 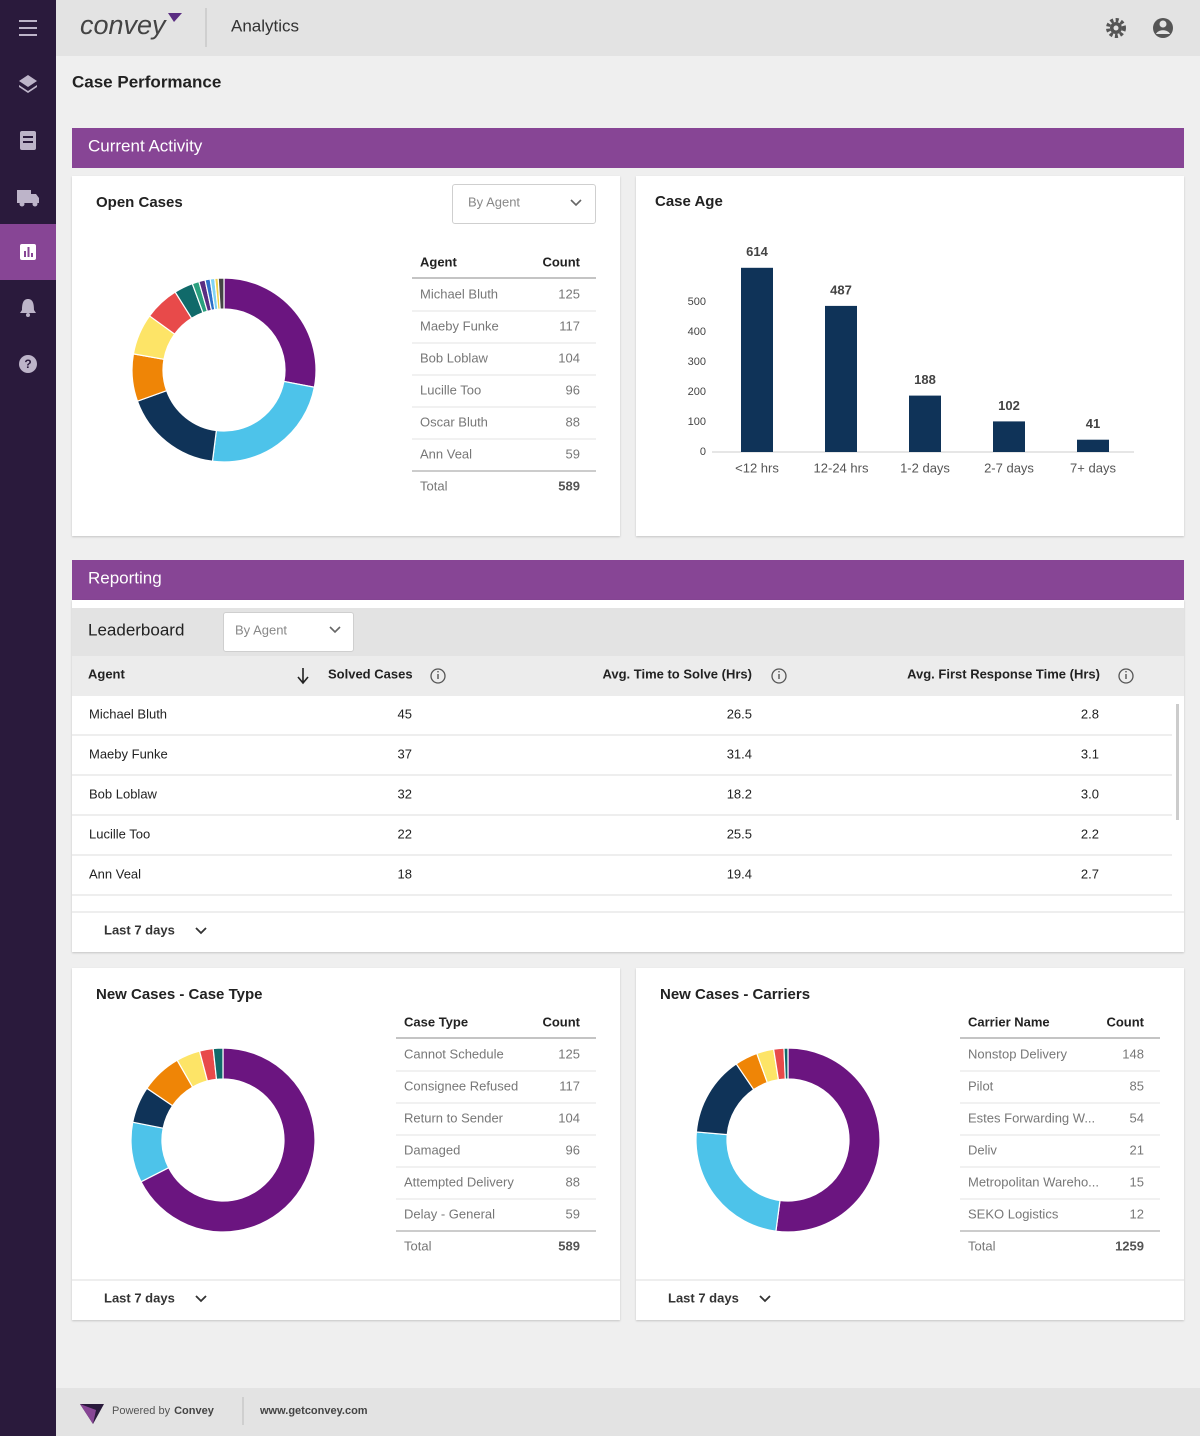 I want to click on row-label: SEKO Logistics, so click(x=1013, y=1213).